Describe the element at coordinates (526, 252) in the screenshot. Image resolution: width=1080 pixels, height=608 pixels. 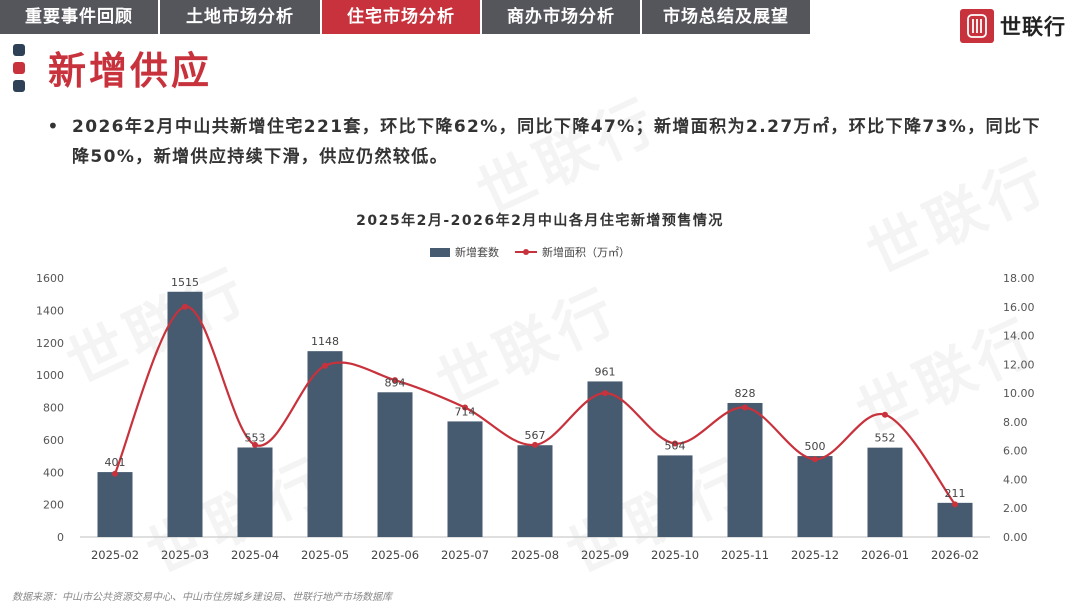
I see `legend-line-swatch` at that location.